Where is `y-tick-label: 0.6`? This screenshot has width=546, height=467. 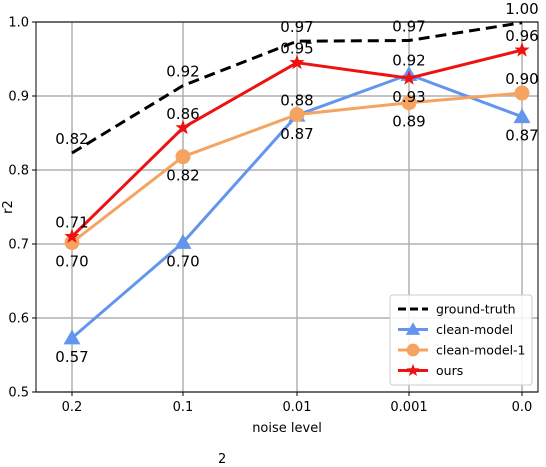
y-tick-label: 0.6 is located at coordinates (18, 319).